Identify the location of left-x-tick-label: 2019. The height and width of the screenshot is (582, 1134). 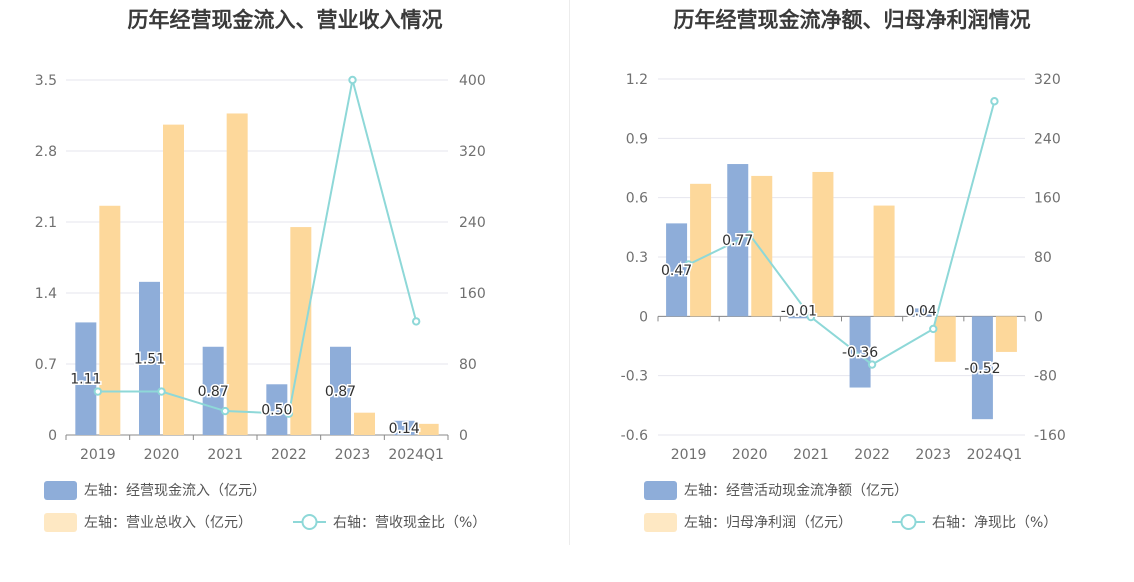
(98, 455).